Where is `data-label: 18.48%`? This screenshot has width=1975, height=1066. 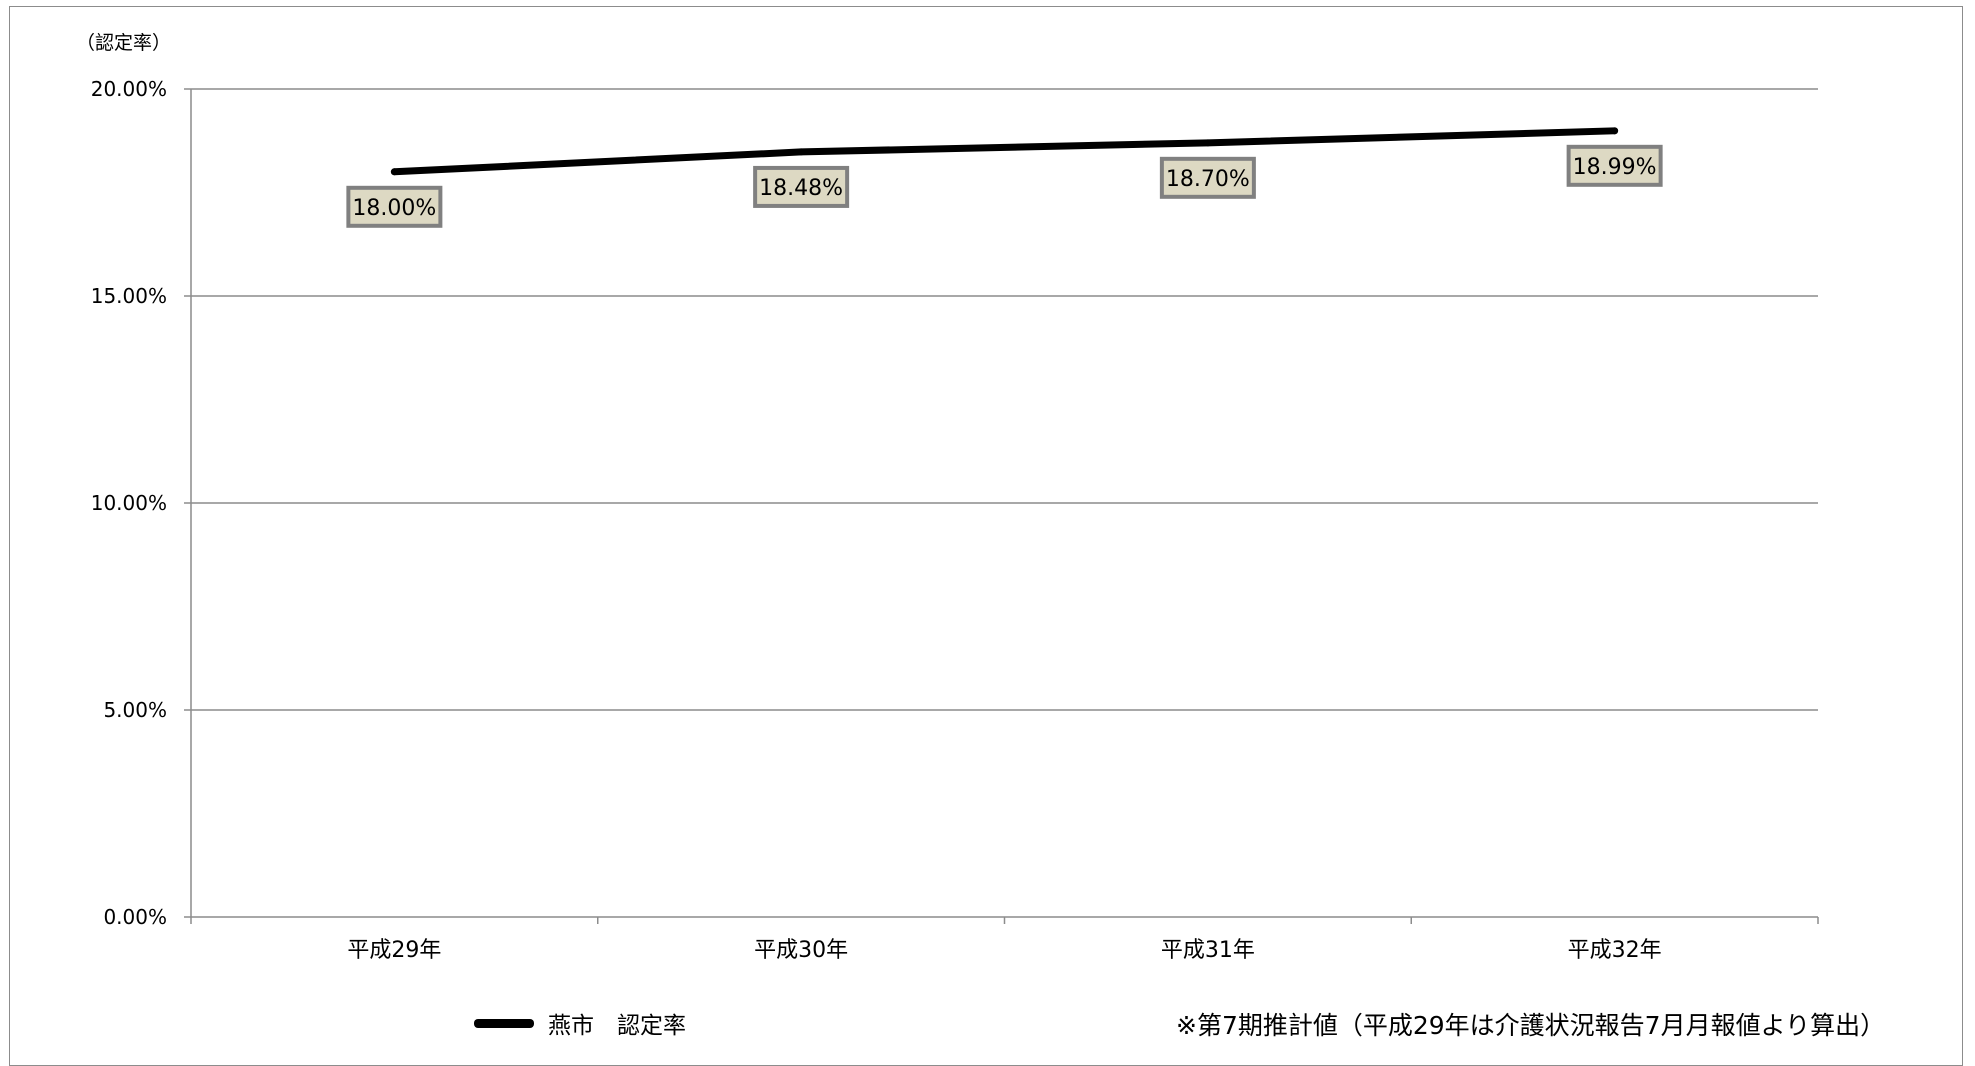
data-label: 18.48% is located at coordinates (801, 188).